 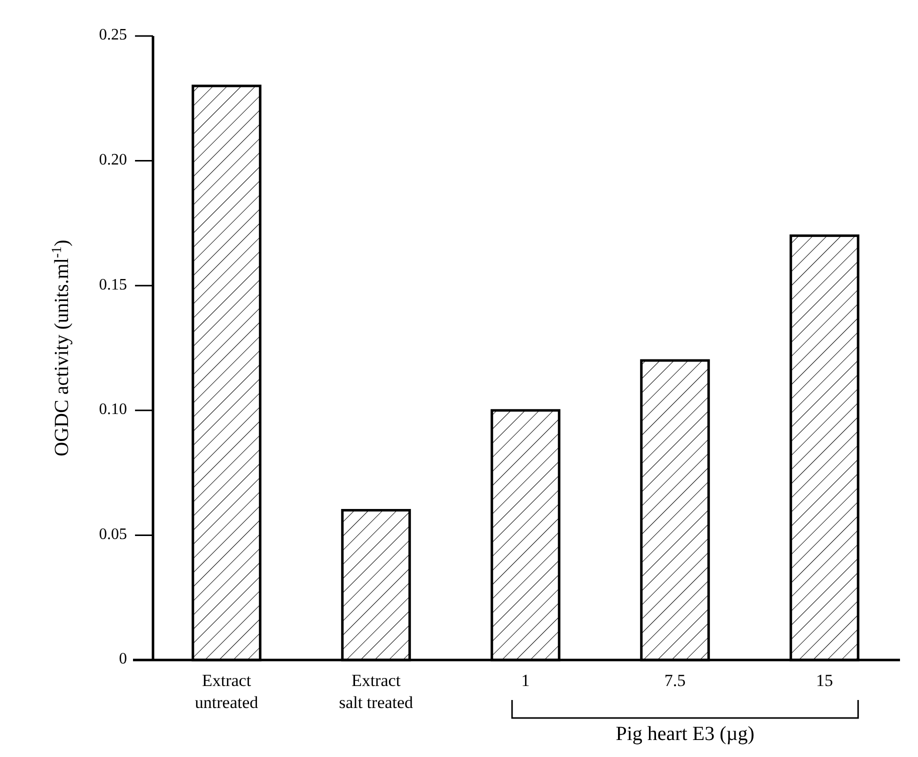 What do you see at coordinates (824, 680) in the screenshot?
I see `x-tick-label: 15` at bounding box center [824, 680].